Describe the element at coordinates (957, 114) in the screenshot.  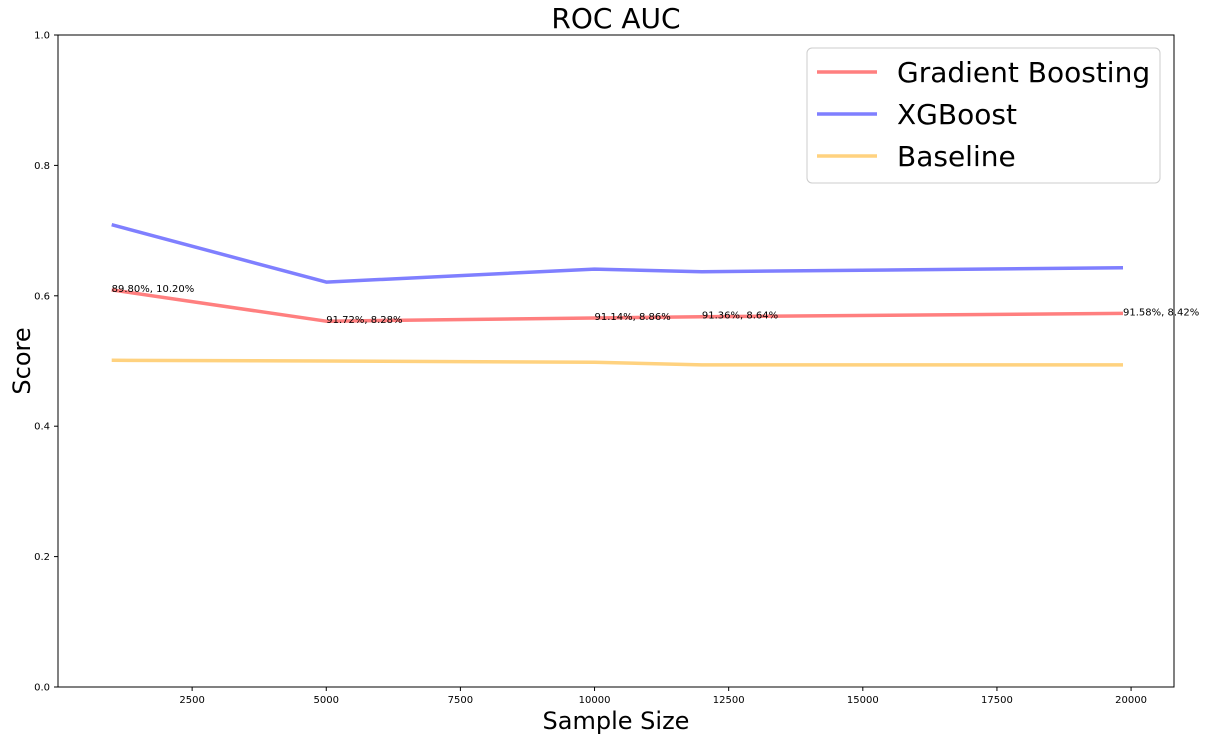
I see `legend-label: XGBoost` at that location.